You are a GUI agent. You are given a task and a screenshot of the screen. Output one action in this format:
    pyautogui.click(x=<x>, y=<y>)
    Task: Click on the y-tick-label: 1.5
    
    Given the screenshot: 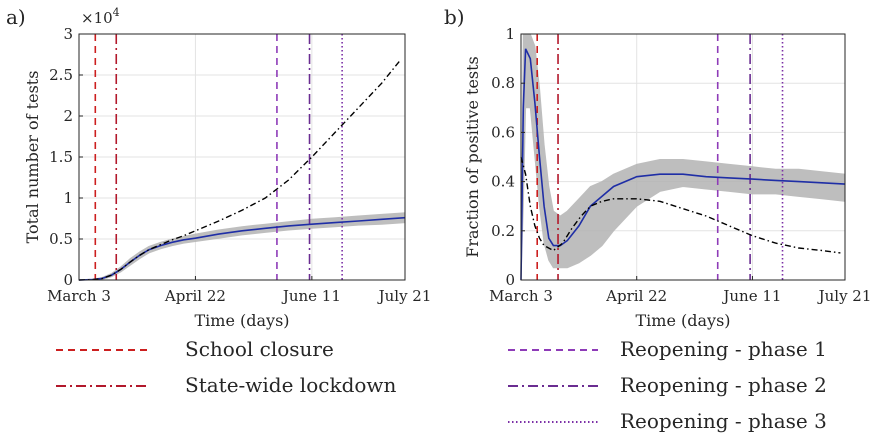 What is the action you would take?
    pyautogui.click(x=61, y=157)
    